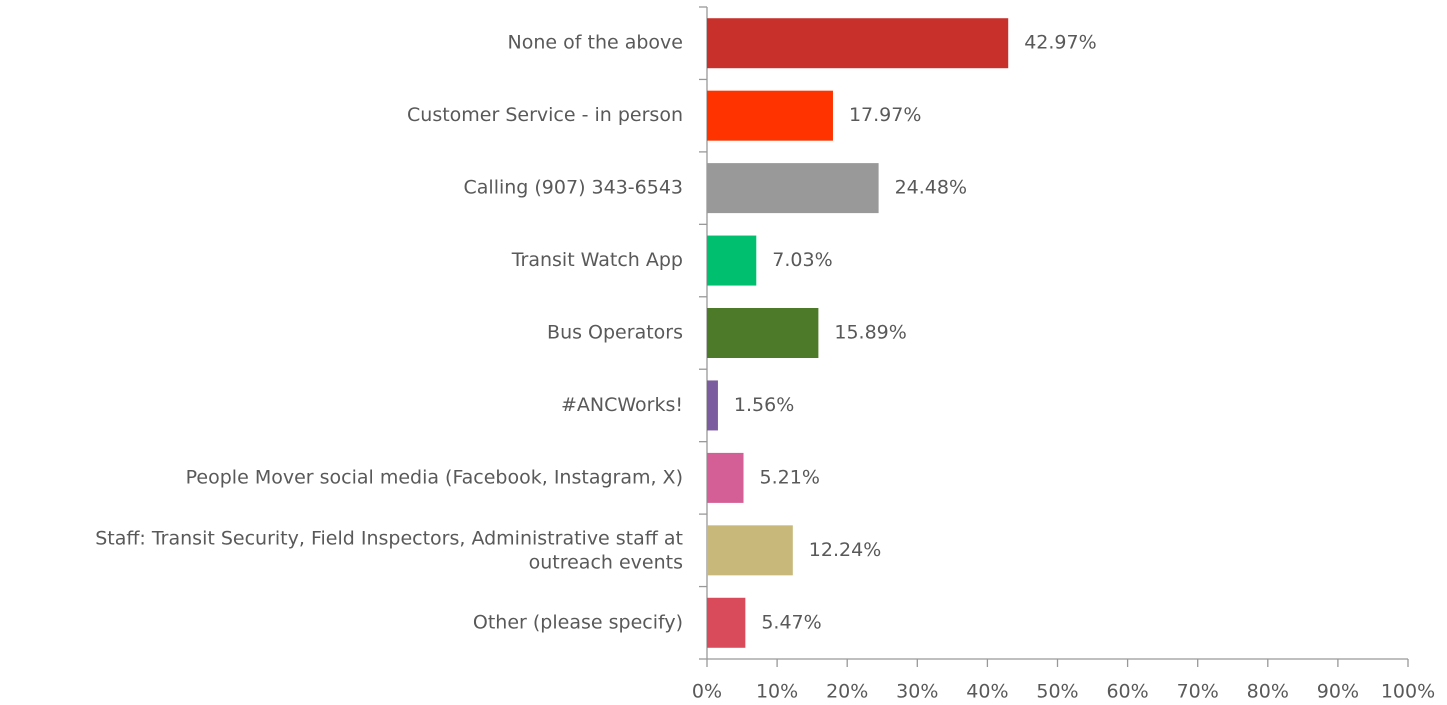 The width and height of the screenshot is (1447, 705). I want to click on value-label: 7.03%, so click(802, 260).